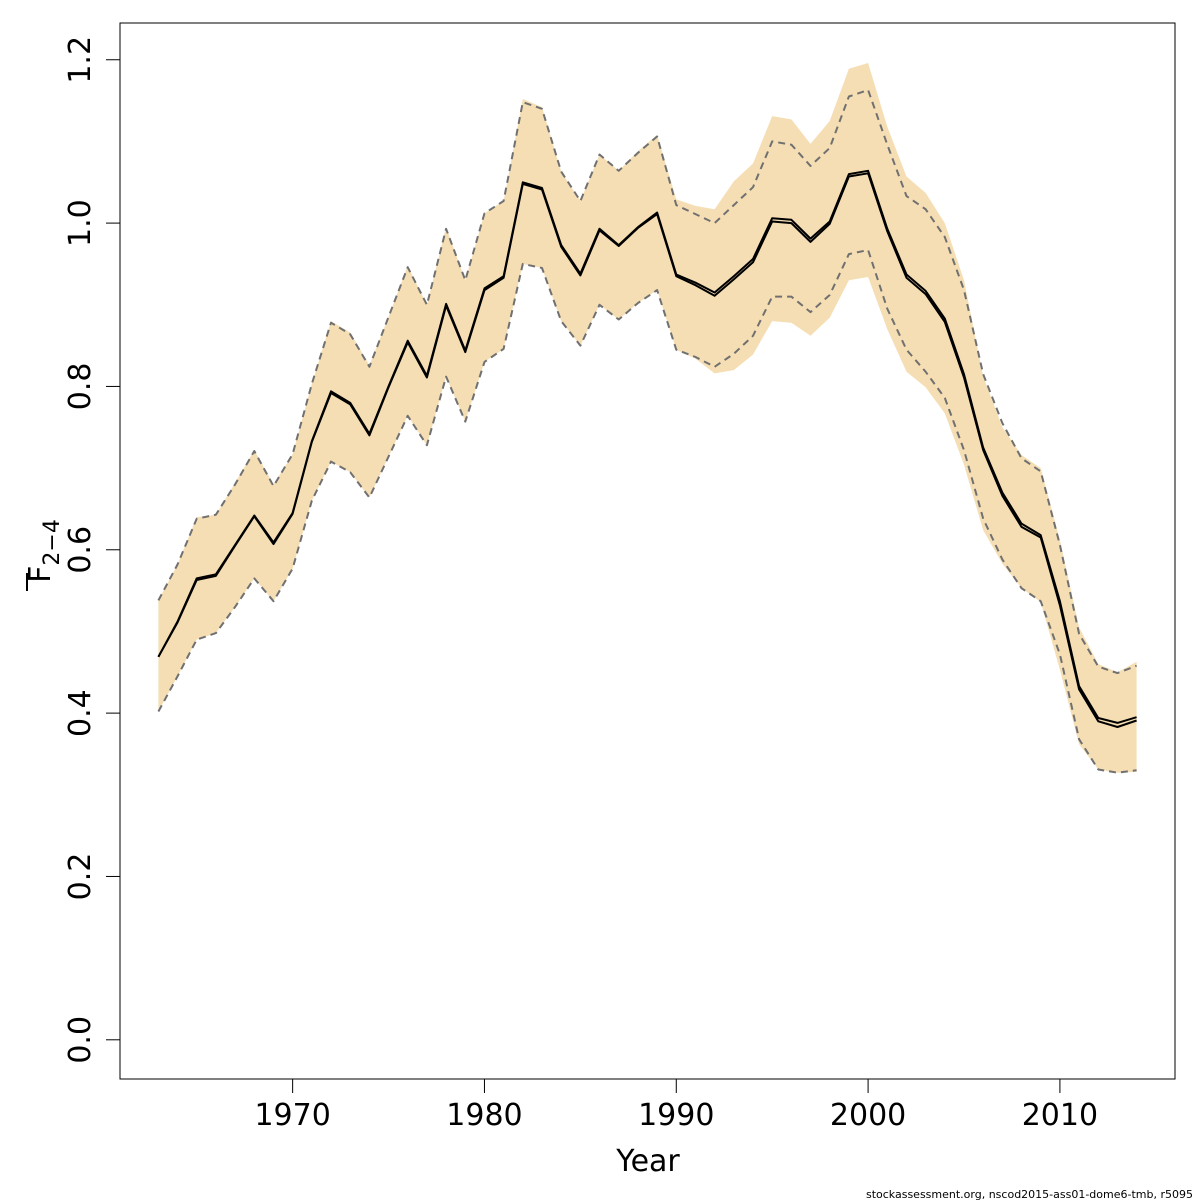 The height and width of the screenshot is (1200, 1200). I want to click on y-tick-label: 1.2, so click(80, 60).